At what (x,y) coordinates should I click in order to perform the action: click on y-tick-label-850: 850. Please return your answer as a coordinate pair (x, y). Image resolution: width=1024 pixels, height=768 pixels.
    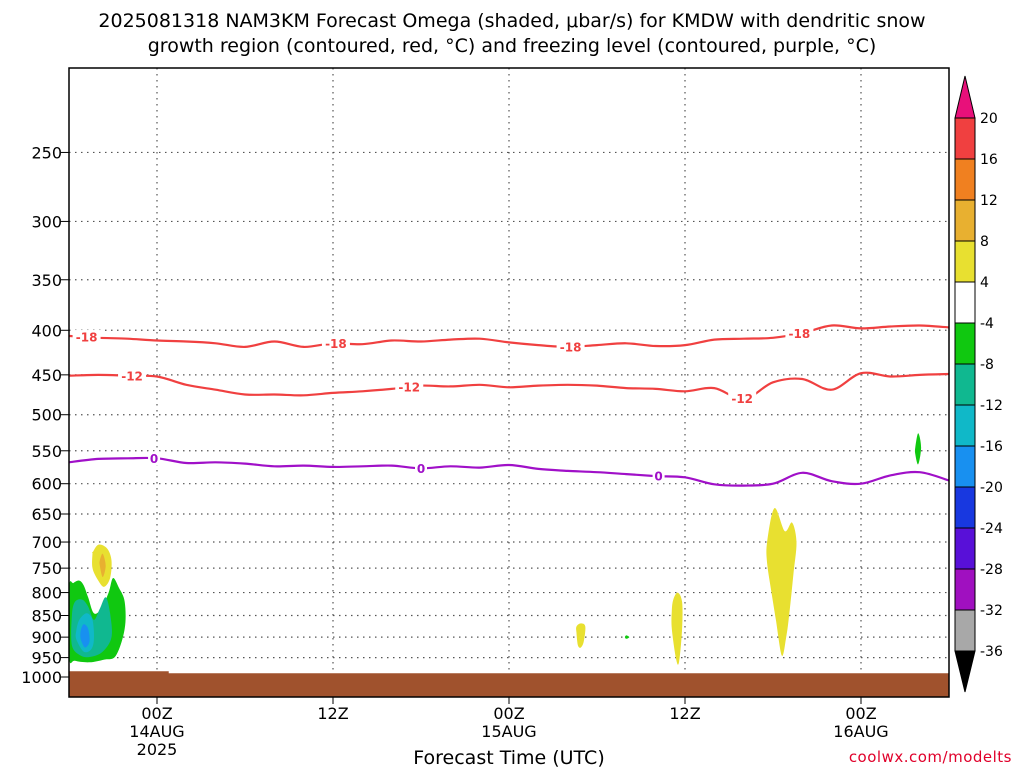
    Looking at the image, I should click on (46, 616).